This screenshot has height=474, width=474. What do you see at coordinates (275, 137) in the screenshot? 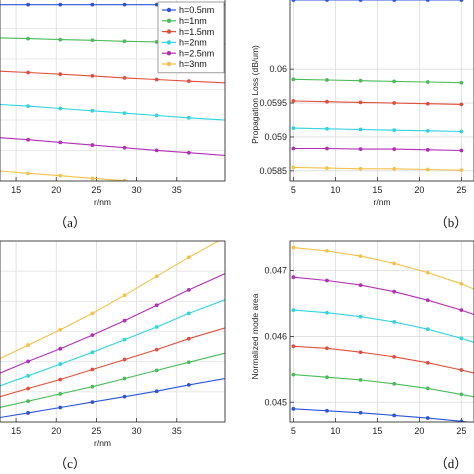
I see `y-tick-label: 0.059` at bounding box center [275, 137].